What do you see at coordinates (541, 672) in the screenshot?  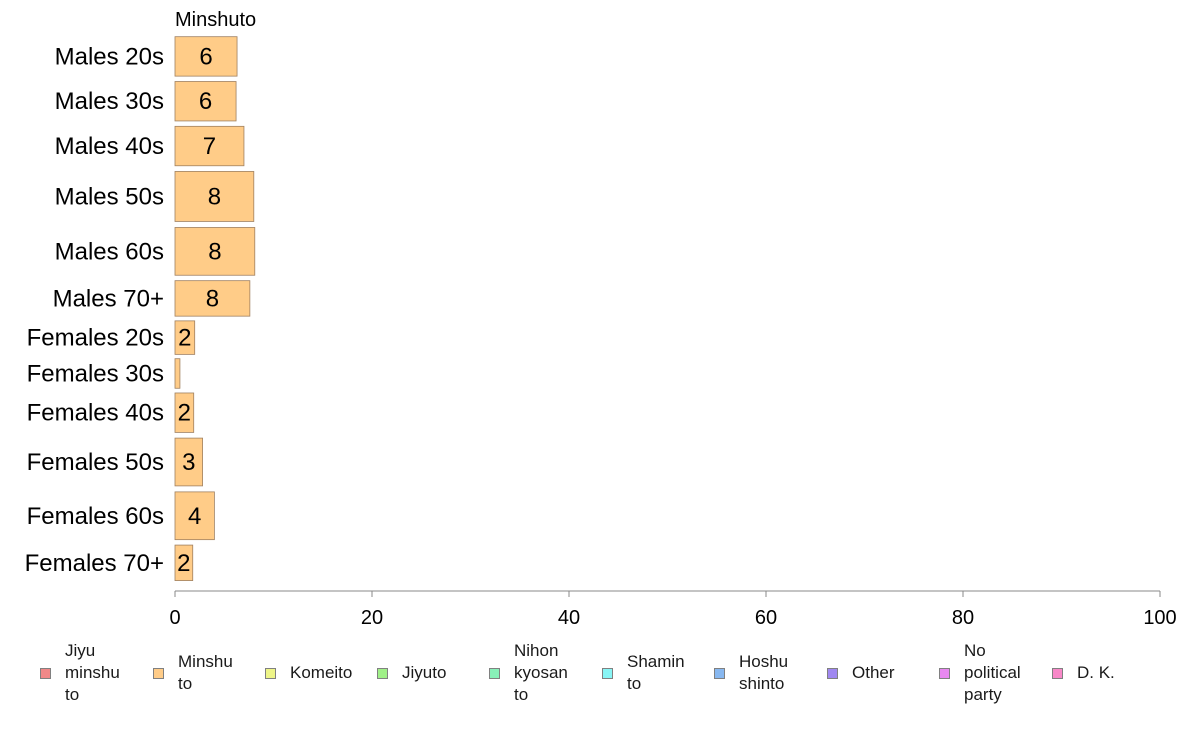 I see `legend-label: Nihon kyosan to` at bounding box center [541, 672].